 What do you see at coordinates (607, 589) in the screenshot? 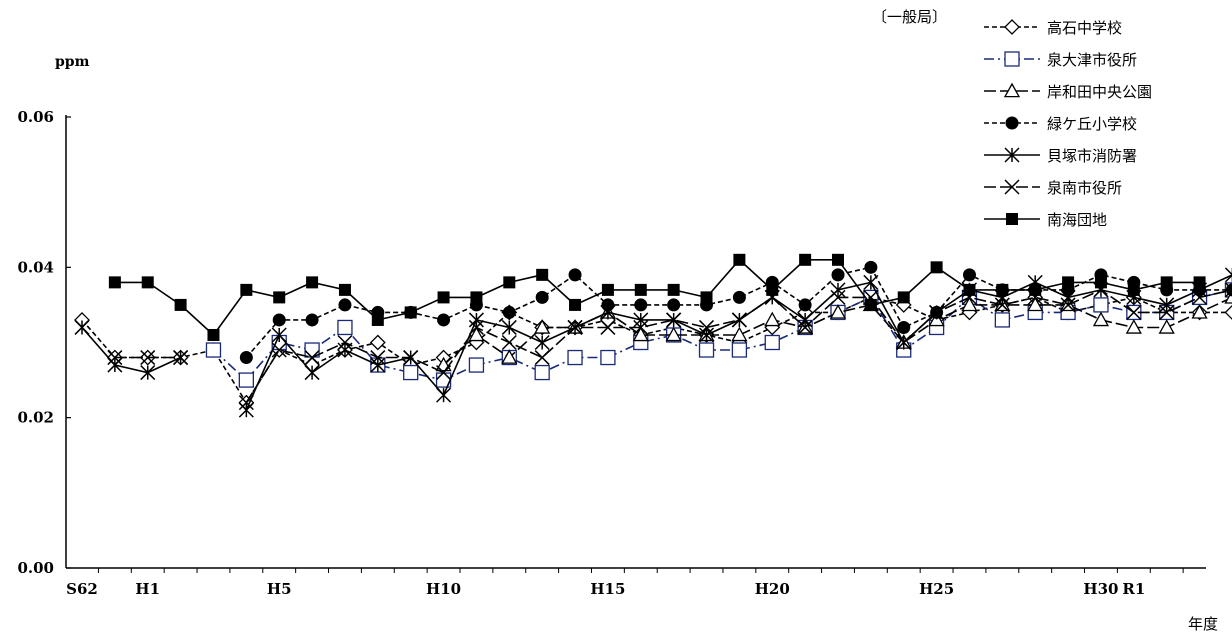
I see `x-tick-label: H15` at bounding box center [607, 589].